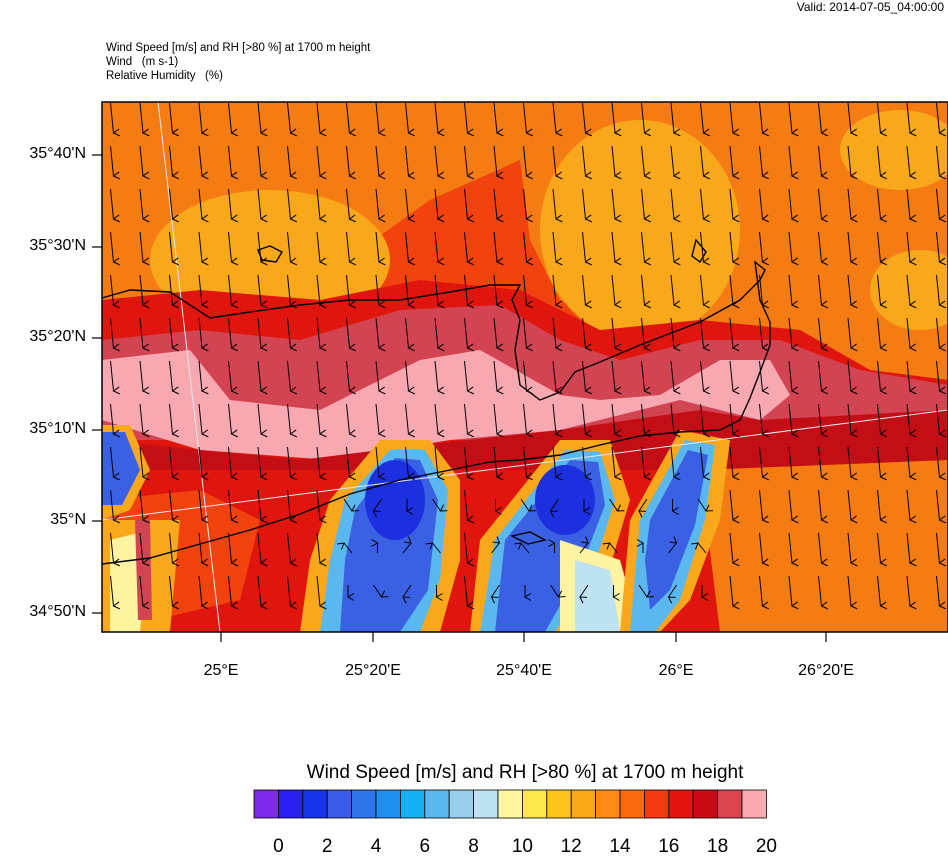  What do you see at coordinates (826, 670) in the screenshot?
I see `lon-label-26-20: 26°20'E` at bounding box center [826, 670].